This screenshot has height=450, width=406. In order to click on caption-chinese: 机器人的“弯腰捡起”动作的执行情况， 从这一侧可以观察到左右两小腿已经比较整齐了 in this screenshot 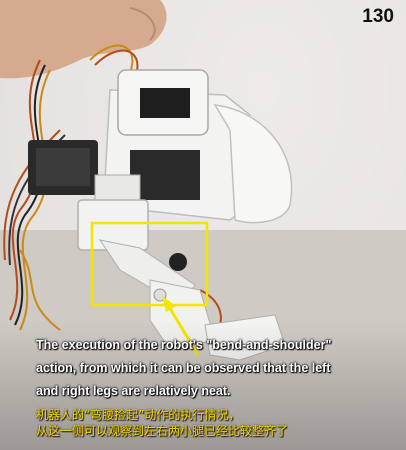, I will do `click(216, 423)`.